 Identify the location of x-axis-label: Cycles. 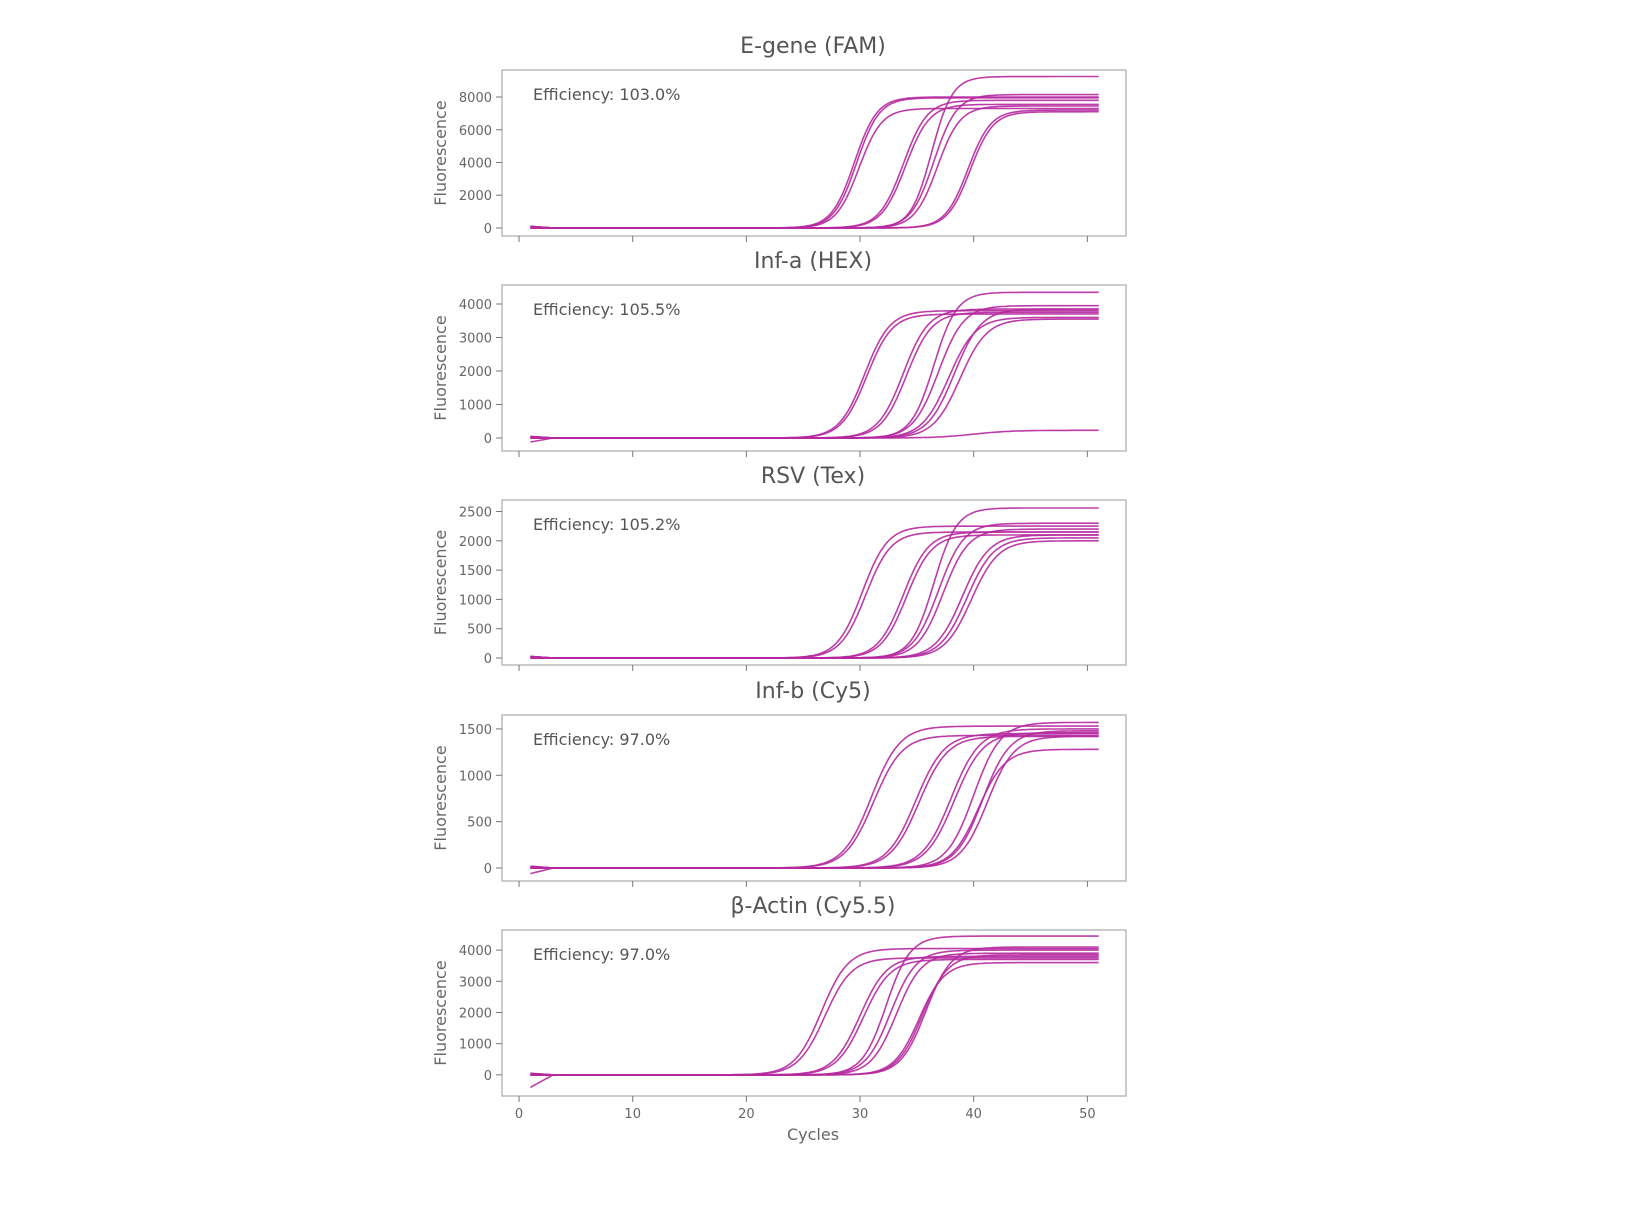
(813, 1134).